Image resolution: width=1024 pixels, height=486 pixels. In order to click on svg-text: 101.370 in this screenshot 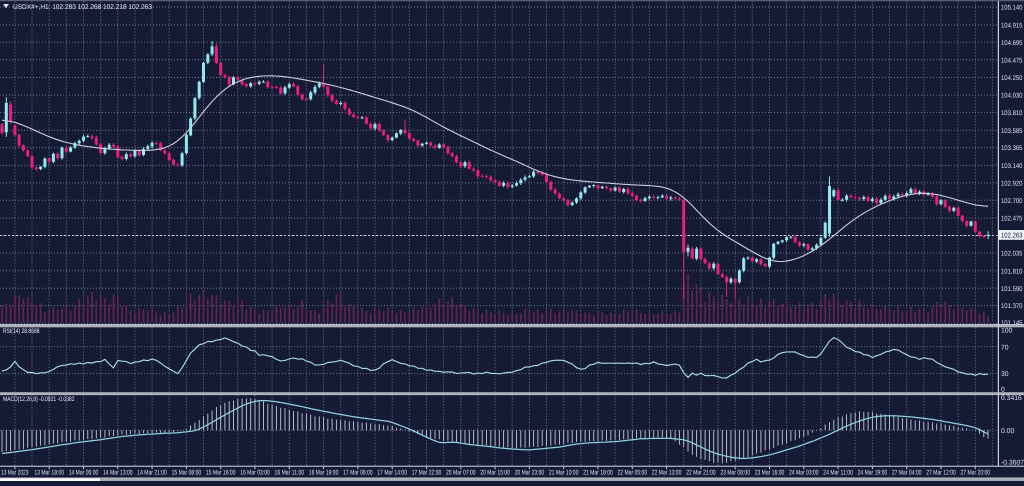, I will do `click(1012, 306)`.